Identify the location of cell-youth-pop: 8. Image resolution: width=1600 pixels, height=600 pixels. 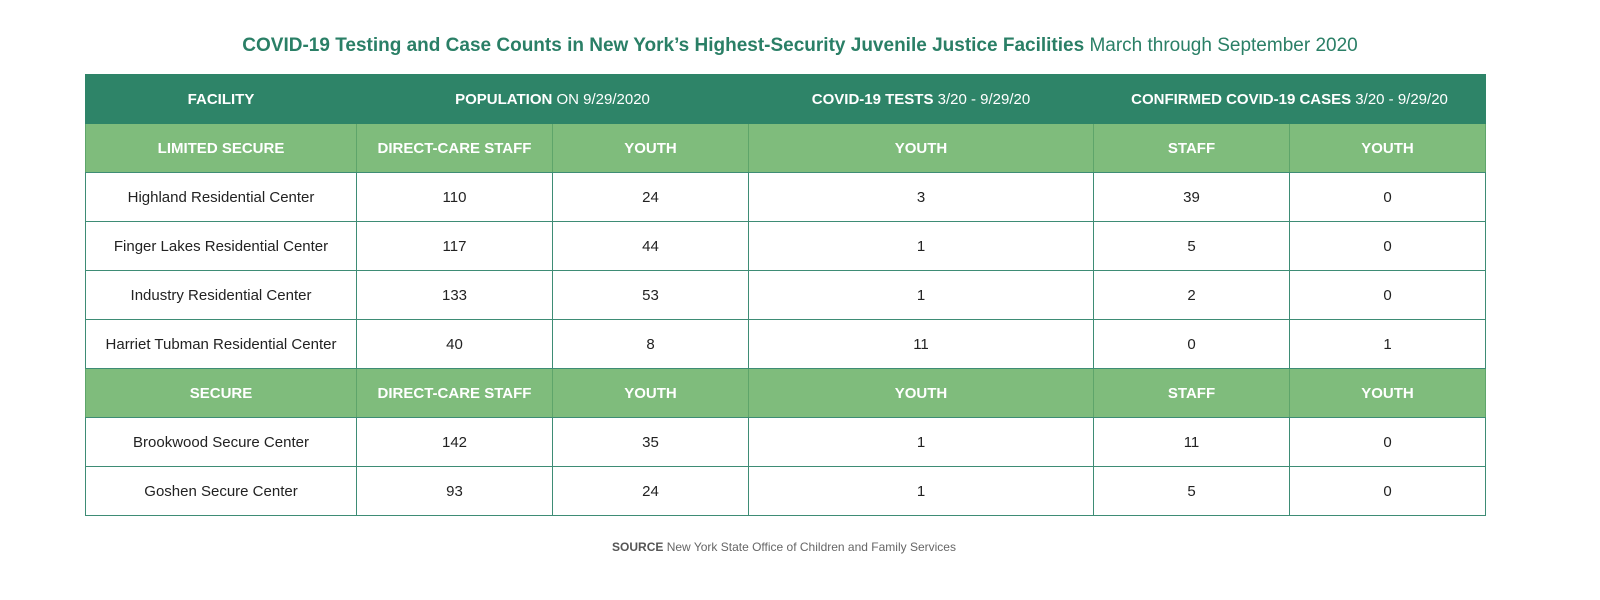
(650, 344).